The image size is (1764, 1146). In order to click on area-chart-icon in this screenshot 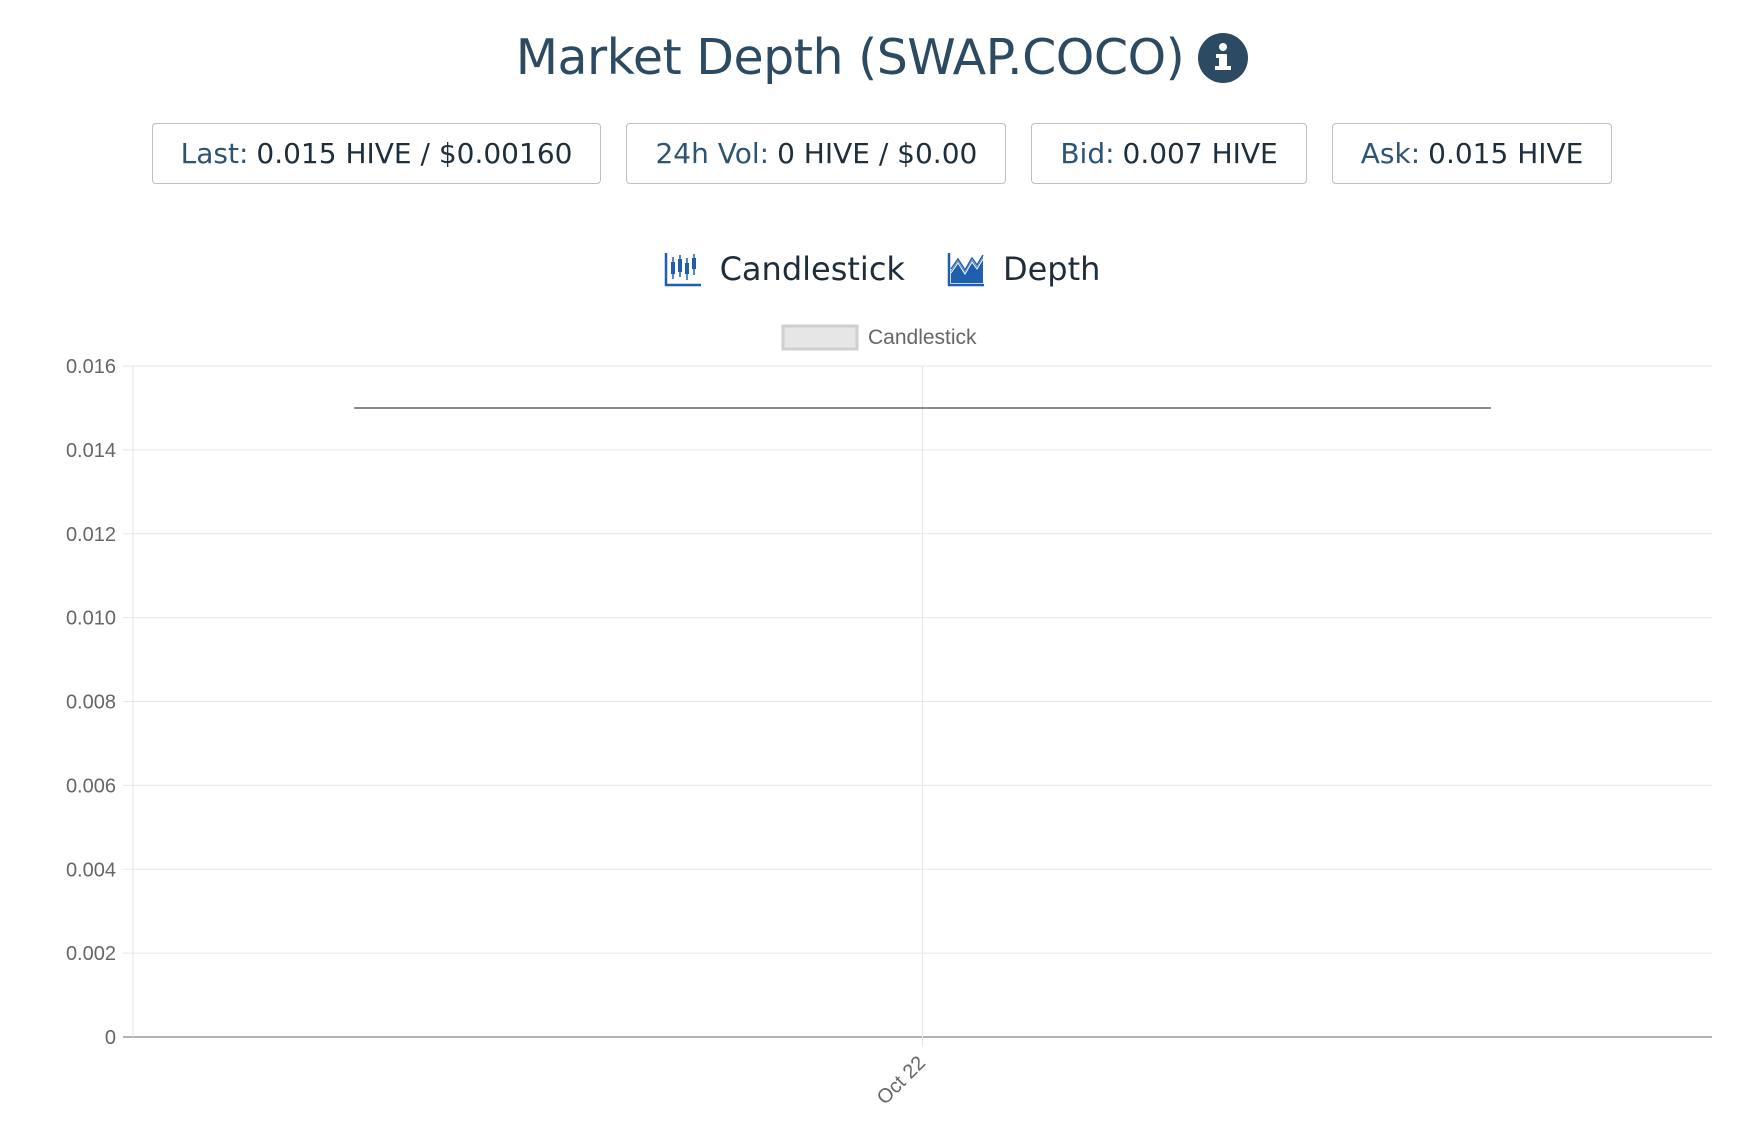, I will do `click(965, 270)`.